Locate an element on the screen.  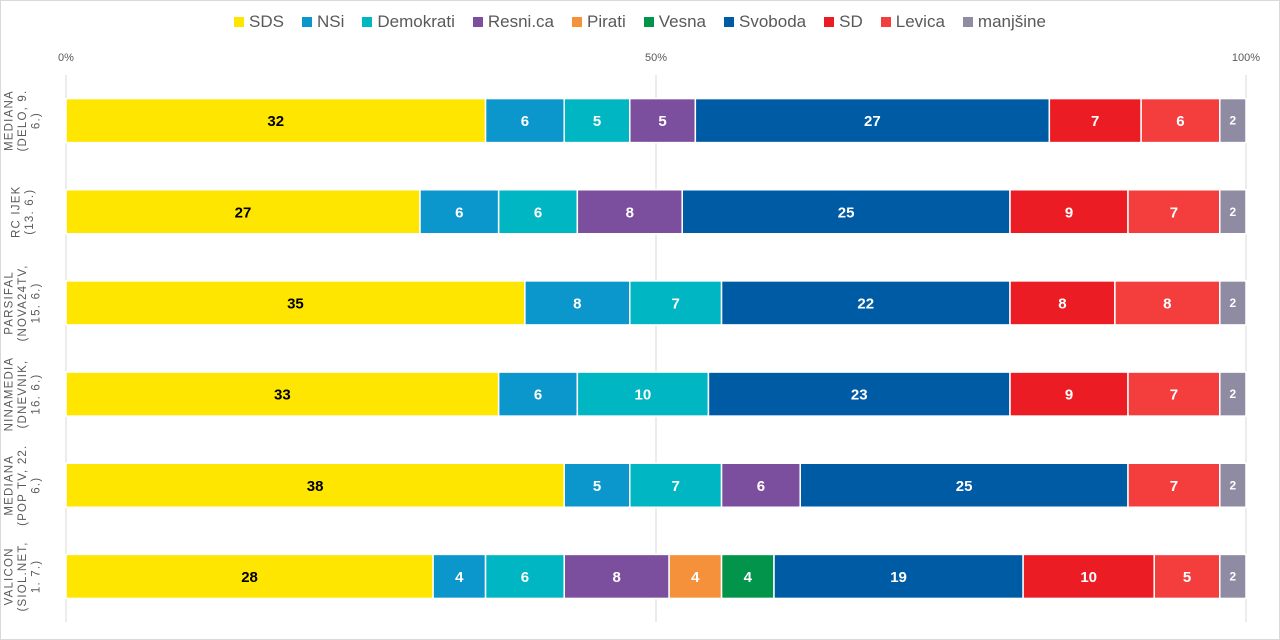
x-tick-label: 0% is located at coordinates (66, 58).